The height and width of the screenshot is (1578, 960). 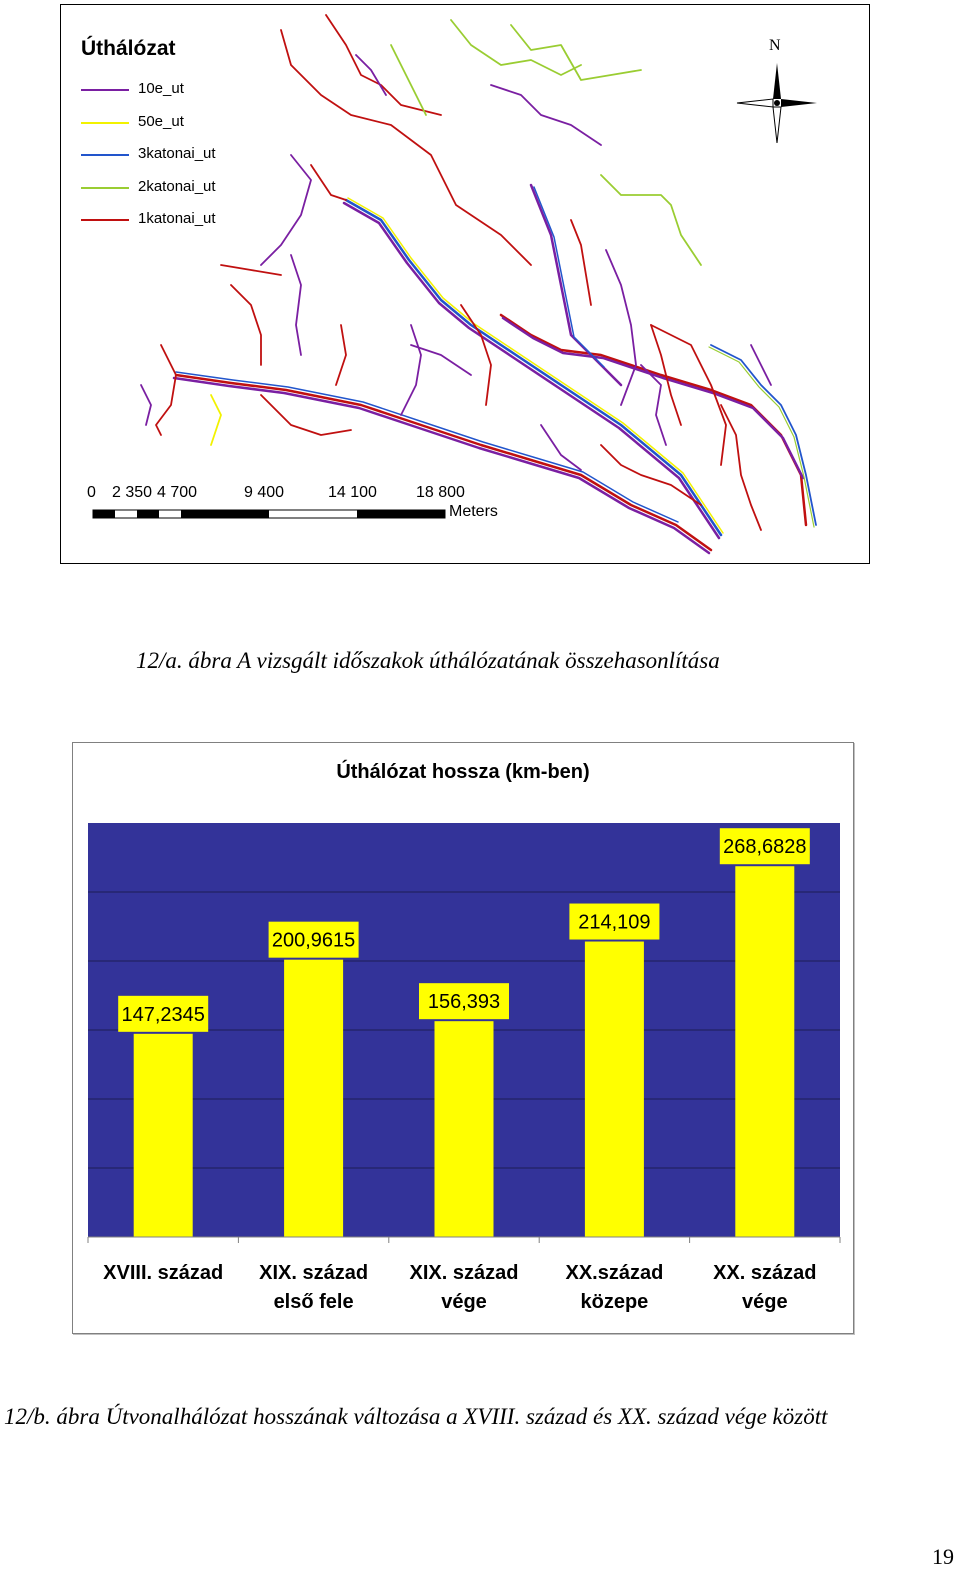 What do you see at coordinates (352, 492) in the screenshot?
I see `scale-tick: 14 100` at bounding box center [352, 492].